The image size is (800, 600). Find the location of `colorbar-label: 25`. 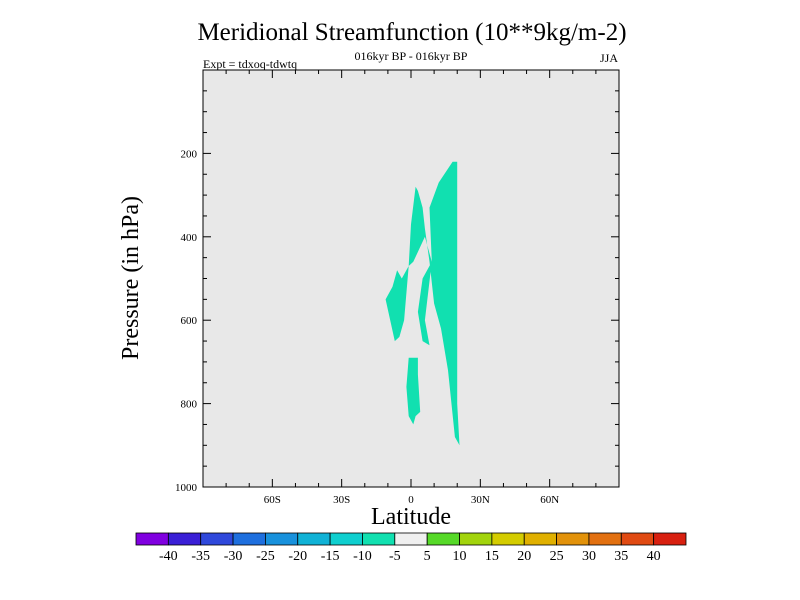

colorbar-label: 25 is located at coordinates (557, 556).